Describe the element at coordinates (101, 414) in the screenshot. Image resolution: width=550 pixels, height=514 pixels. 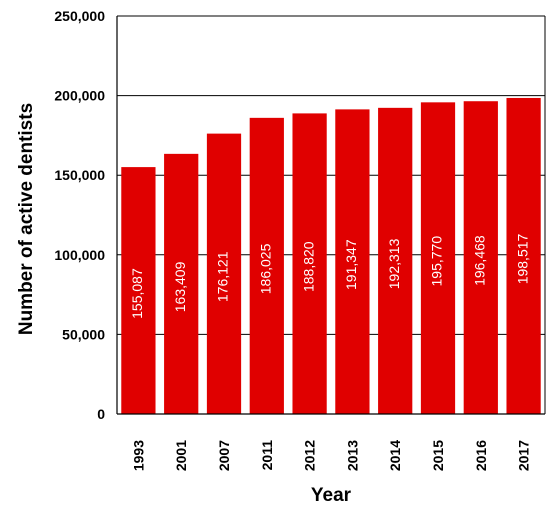
I see `y-tick-label: 0` at that location.